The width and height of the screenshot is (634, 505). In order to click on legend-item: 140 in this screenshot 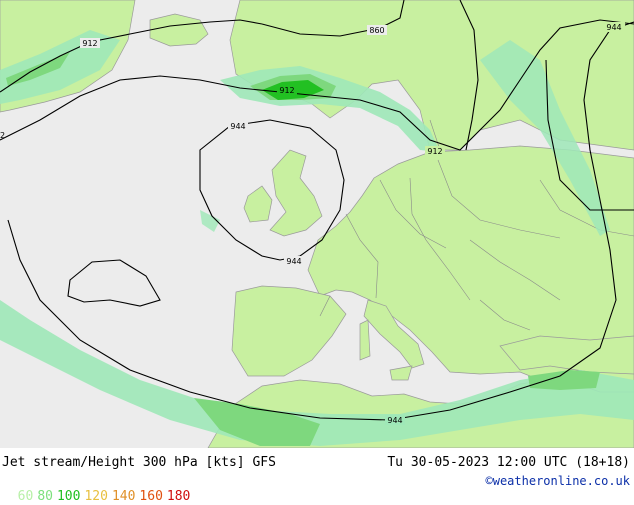, I will do `click(123, 496)`.